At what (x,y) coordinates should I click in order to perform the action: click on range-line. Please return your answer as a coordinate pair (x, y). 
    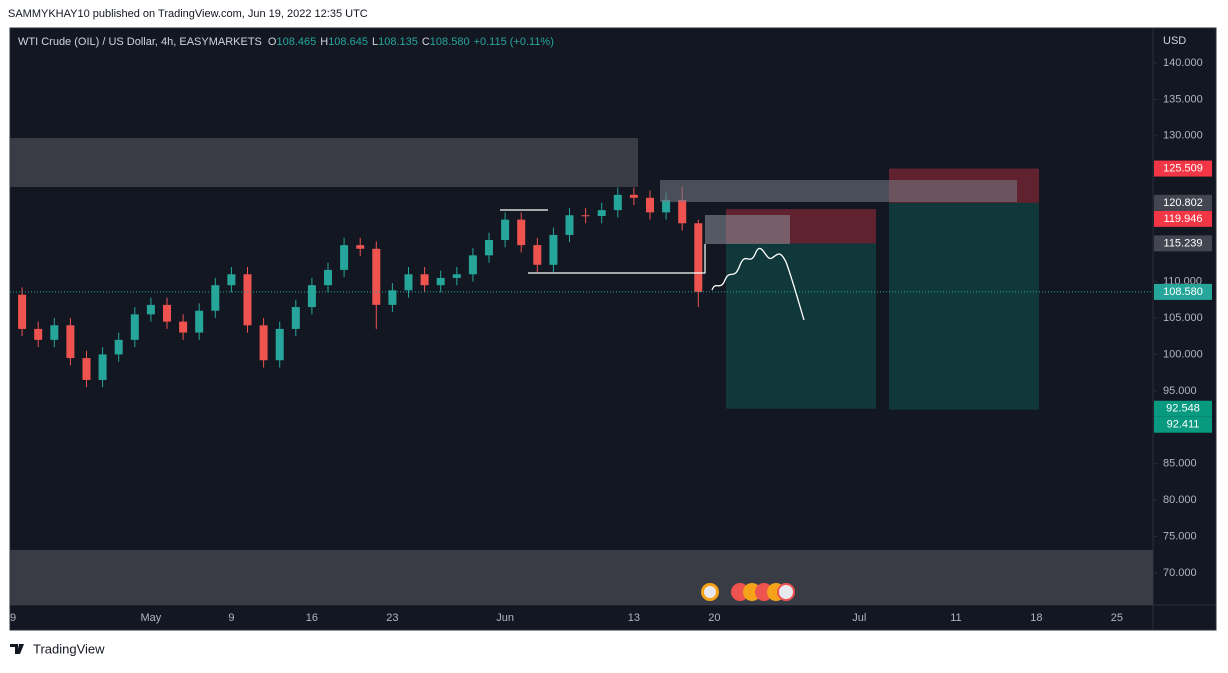
    Looking at the image, I should click on (617, 259).